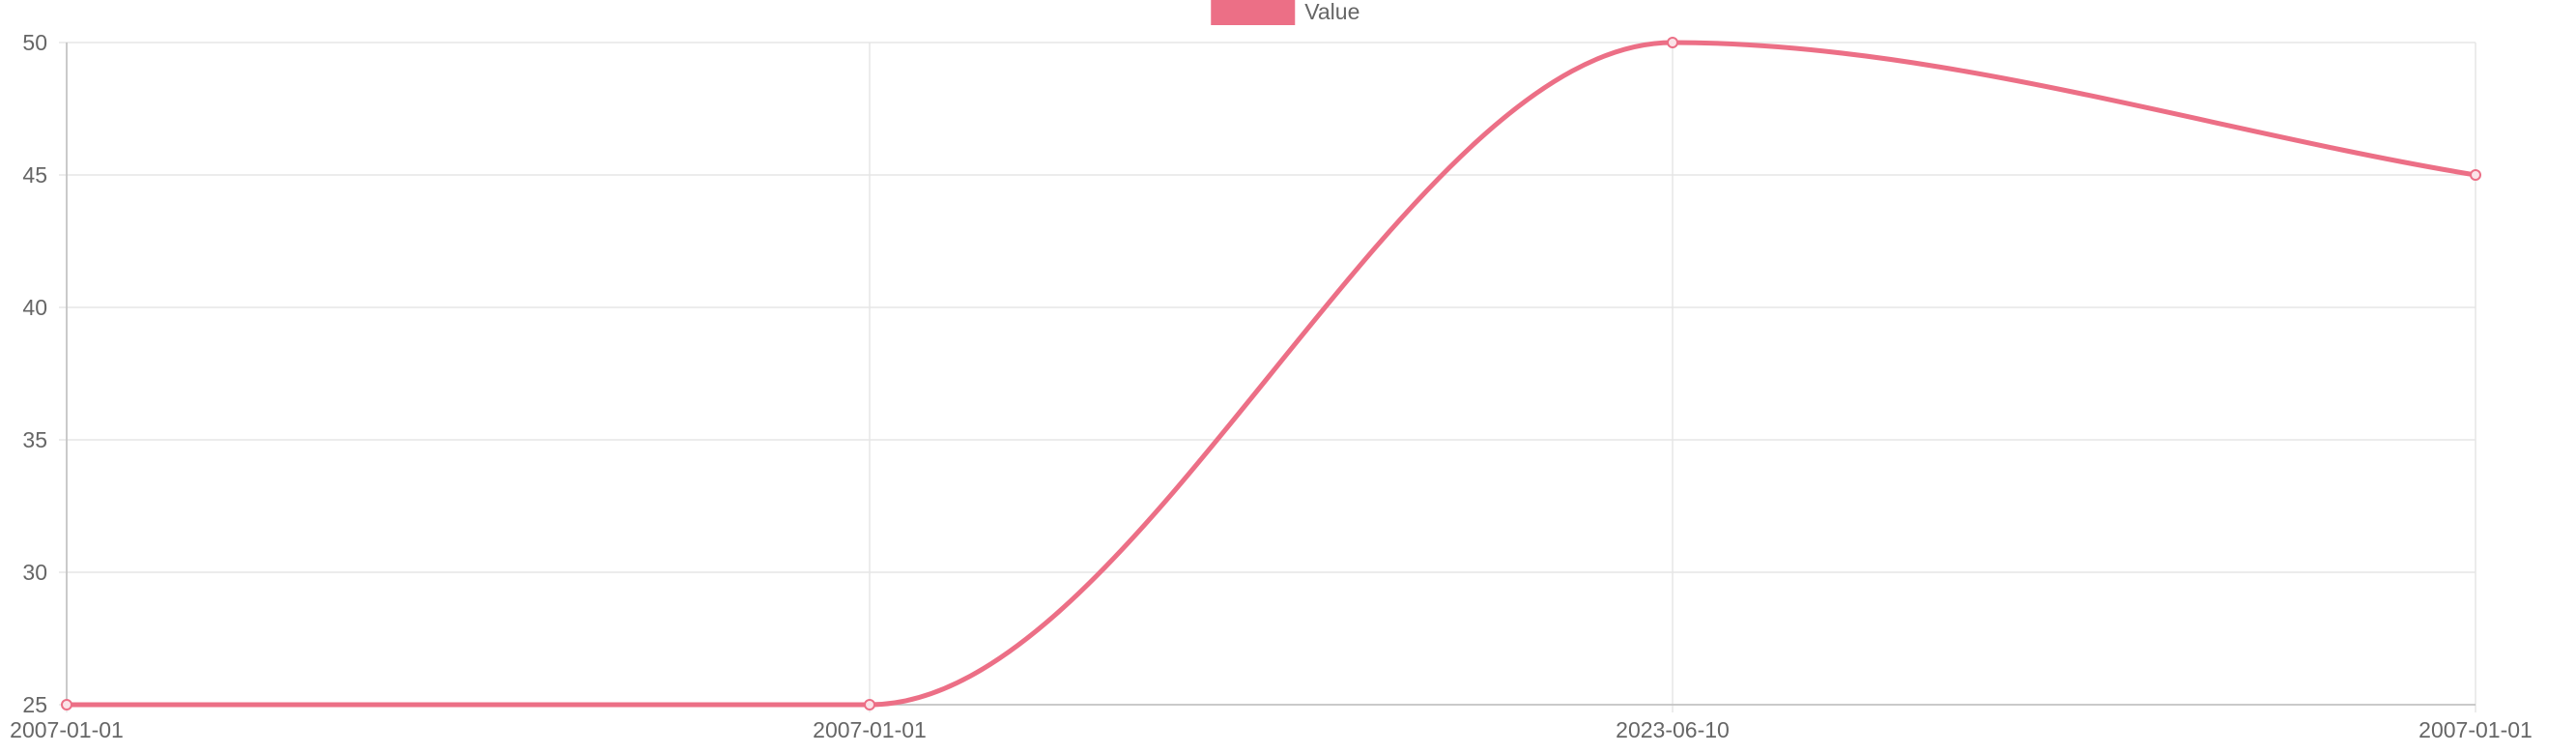  Describe the element at coordinates (35, 43) in the screenshot. I see `y-tick-label: 50` at that location.